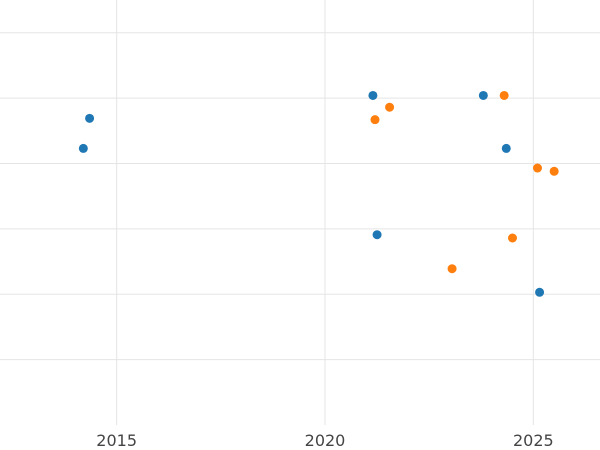 Image resolution: width=600 pixels, height=450 pixels. Describe the element at coordinates (116, 440) in the screenshot. I see `x-tick-label-2015: 2015` at that location.